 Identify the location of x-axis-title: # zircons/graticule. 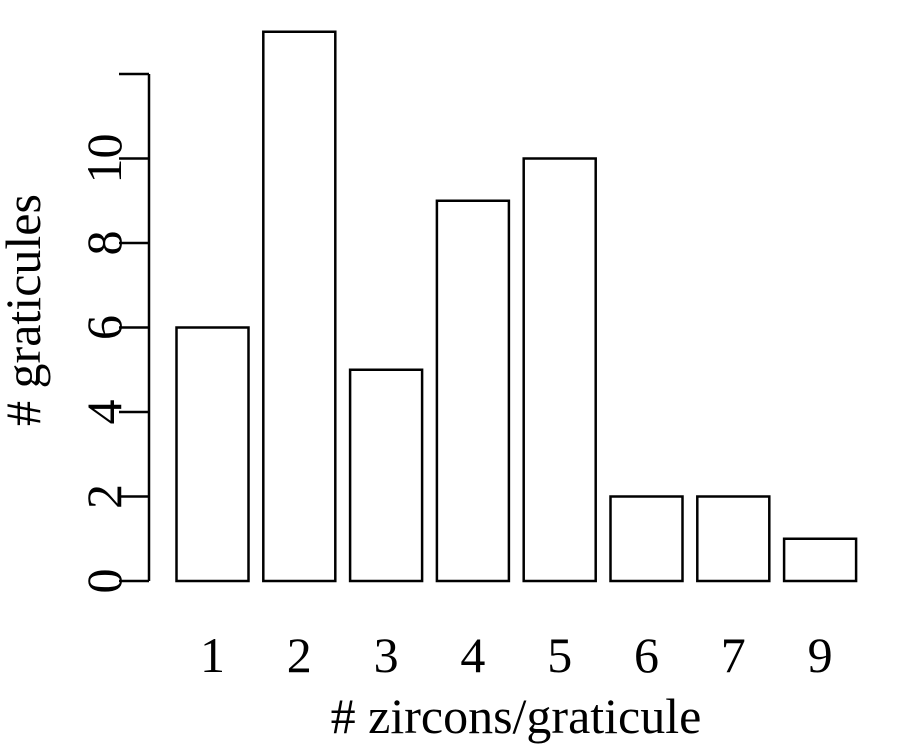
(516, 716).